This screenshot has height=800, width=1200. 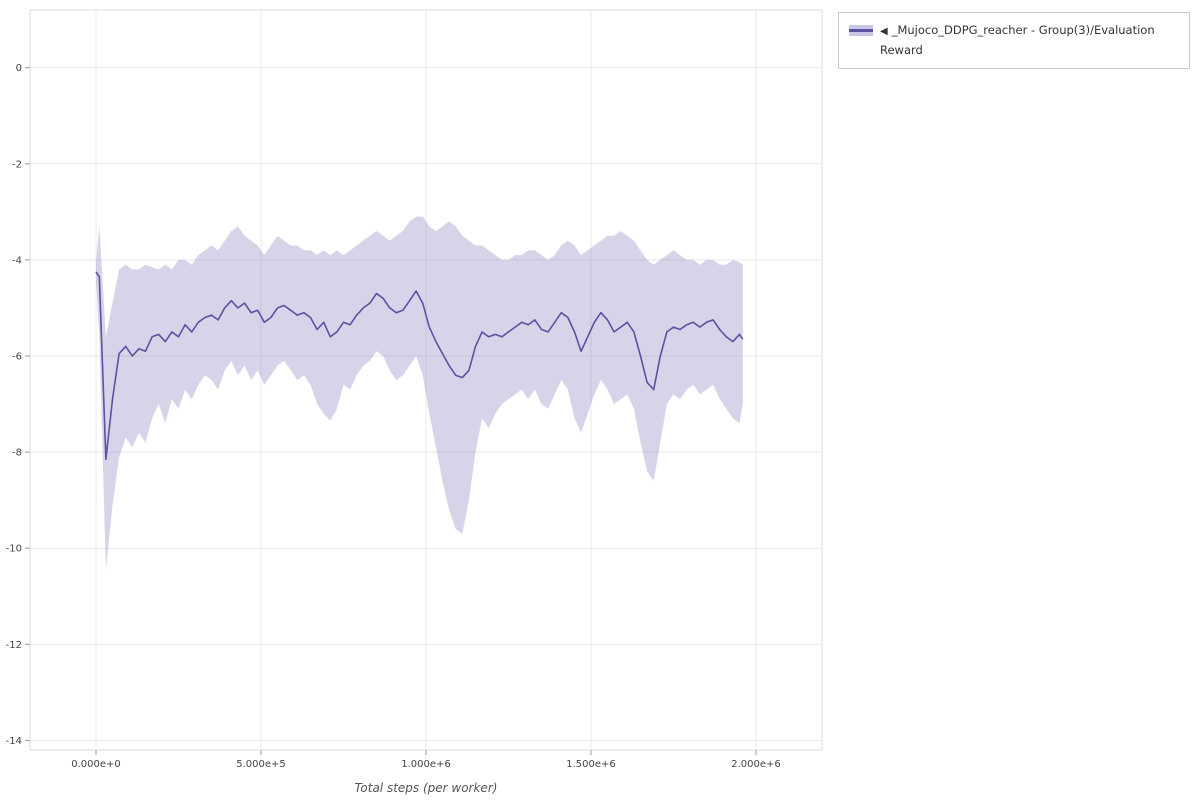 What do you see at coordinates (14, 645) in the screenshot?
I see `y-tick-label: -12` at bounding box center [14, 645].